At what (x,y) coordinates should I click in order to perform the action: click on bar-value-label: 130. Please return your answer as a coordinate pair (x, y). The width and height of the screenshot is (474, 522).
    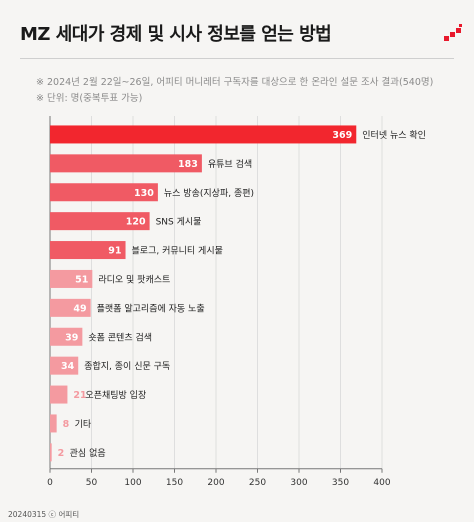
    Looking at the image, I should click on (144, 193).